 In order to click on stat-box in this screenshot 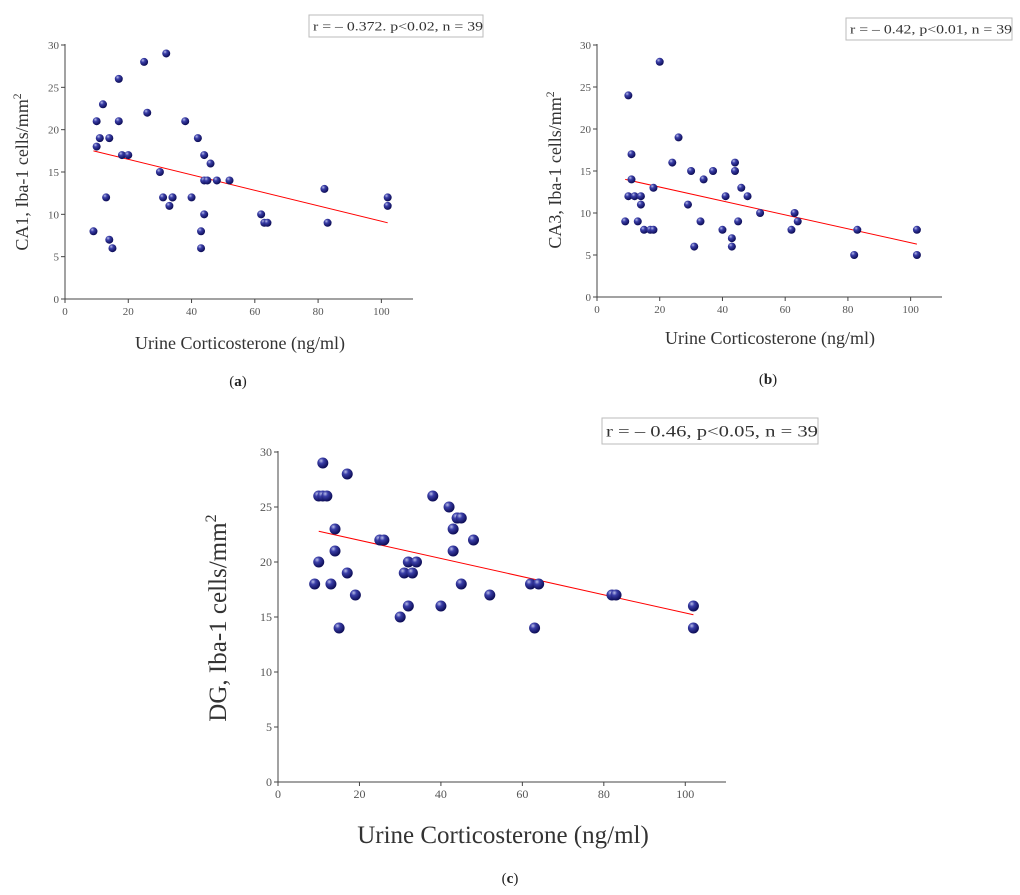, I will do `click(929, 29)`.